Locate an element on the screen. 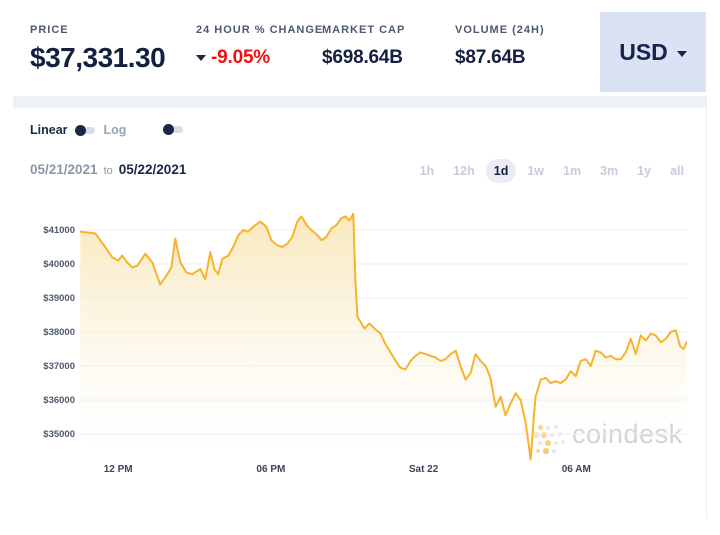 The image size is (720, 535). y-axis-label: $37000 is located at coordinates (59, 366).